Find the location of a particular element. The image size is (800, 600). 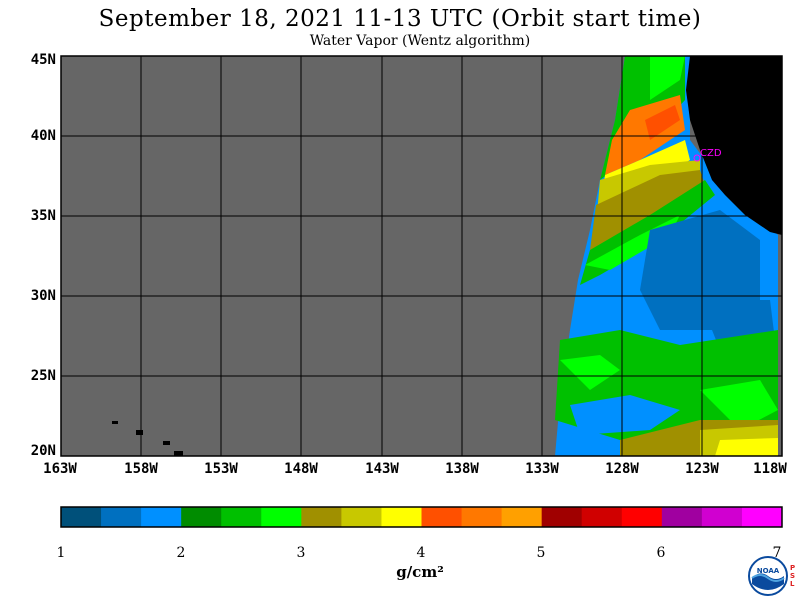

lon-label-158w: 158W is located at coordinates (141, 469).